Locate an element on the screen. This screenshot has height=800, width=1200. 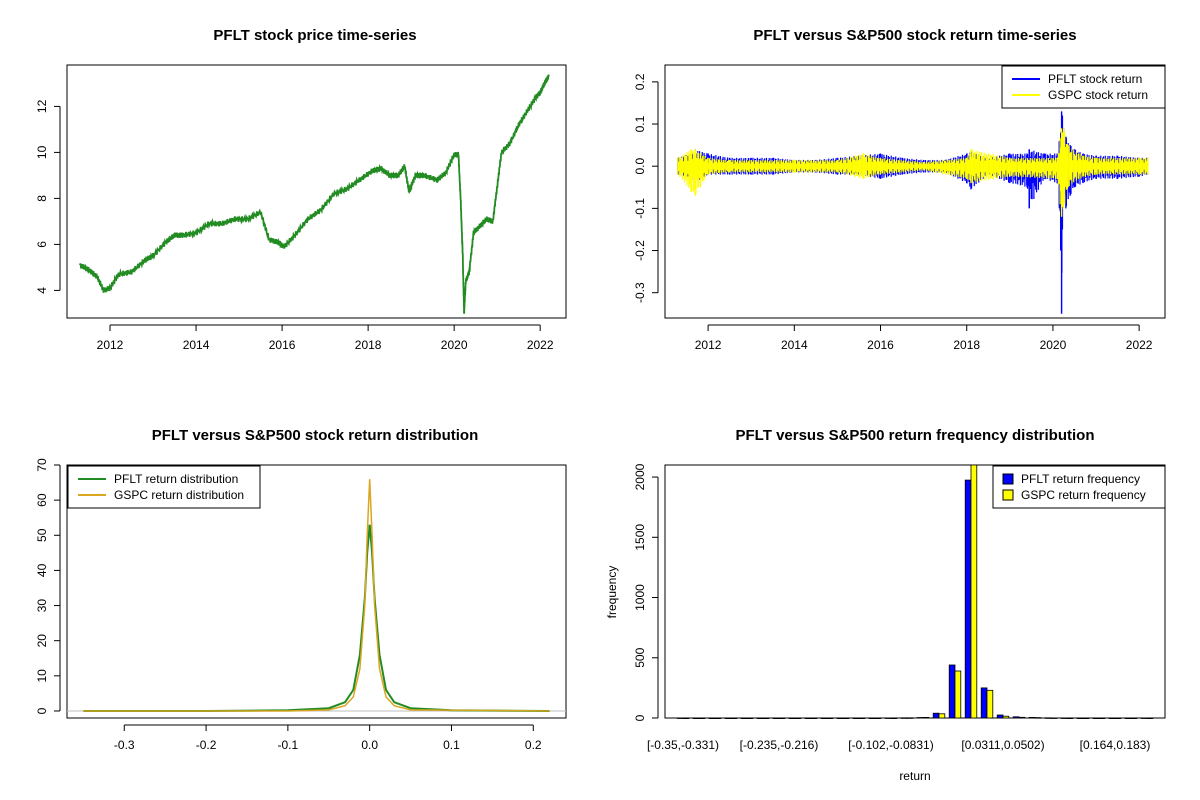
y-tick-label: 2000 is located at coordinates (640, 476).